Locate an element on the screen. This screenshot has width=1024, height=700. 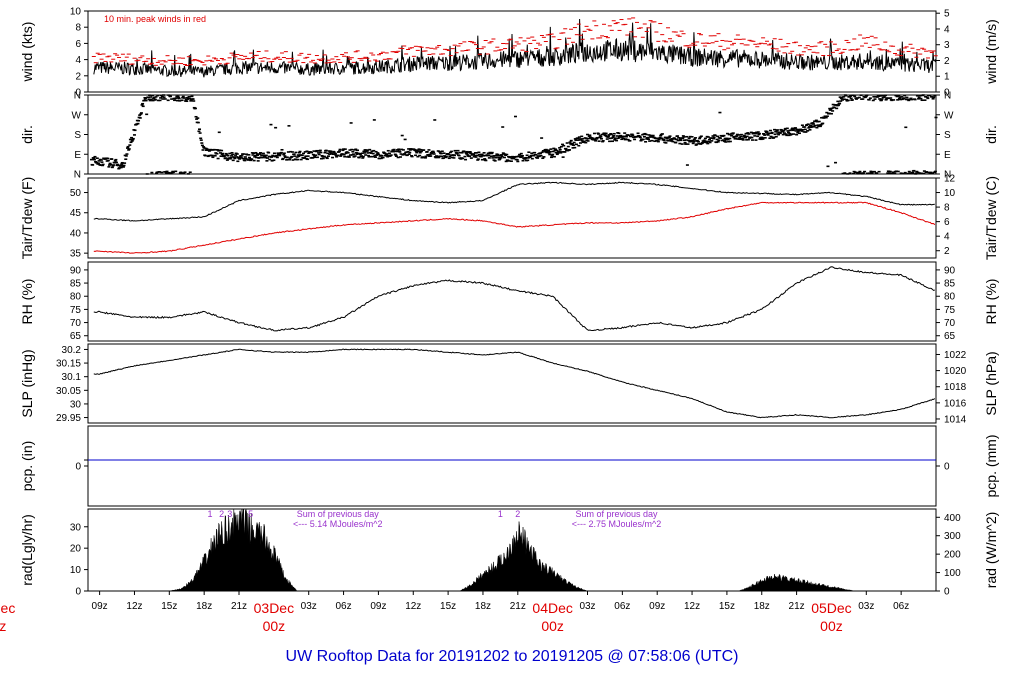
ylabel-right-radiation: rad (W/m^2) is located at coordinates (991, 550).